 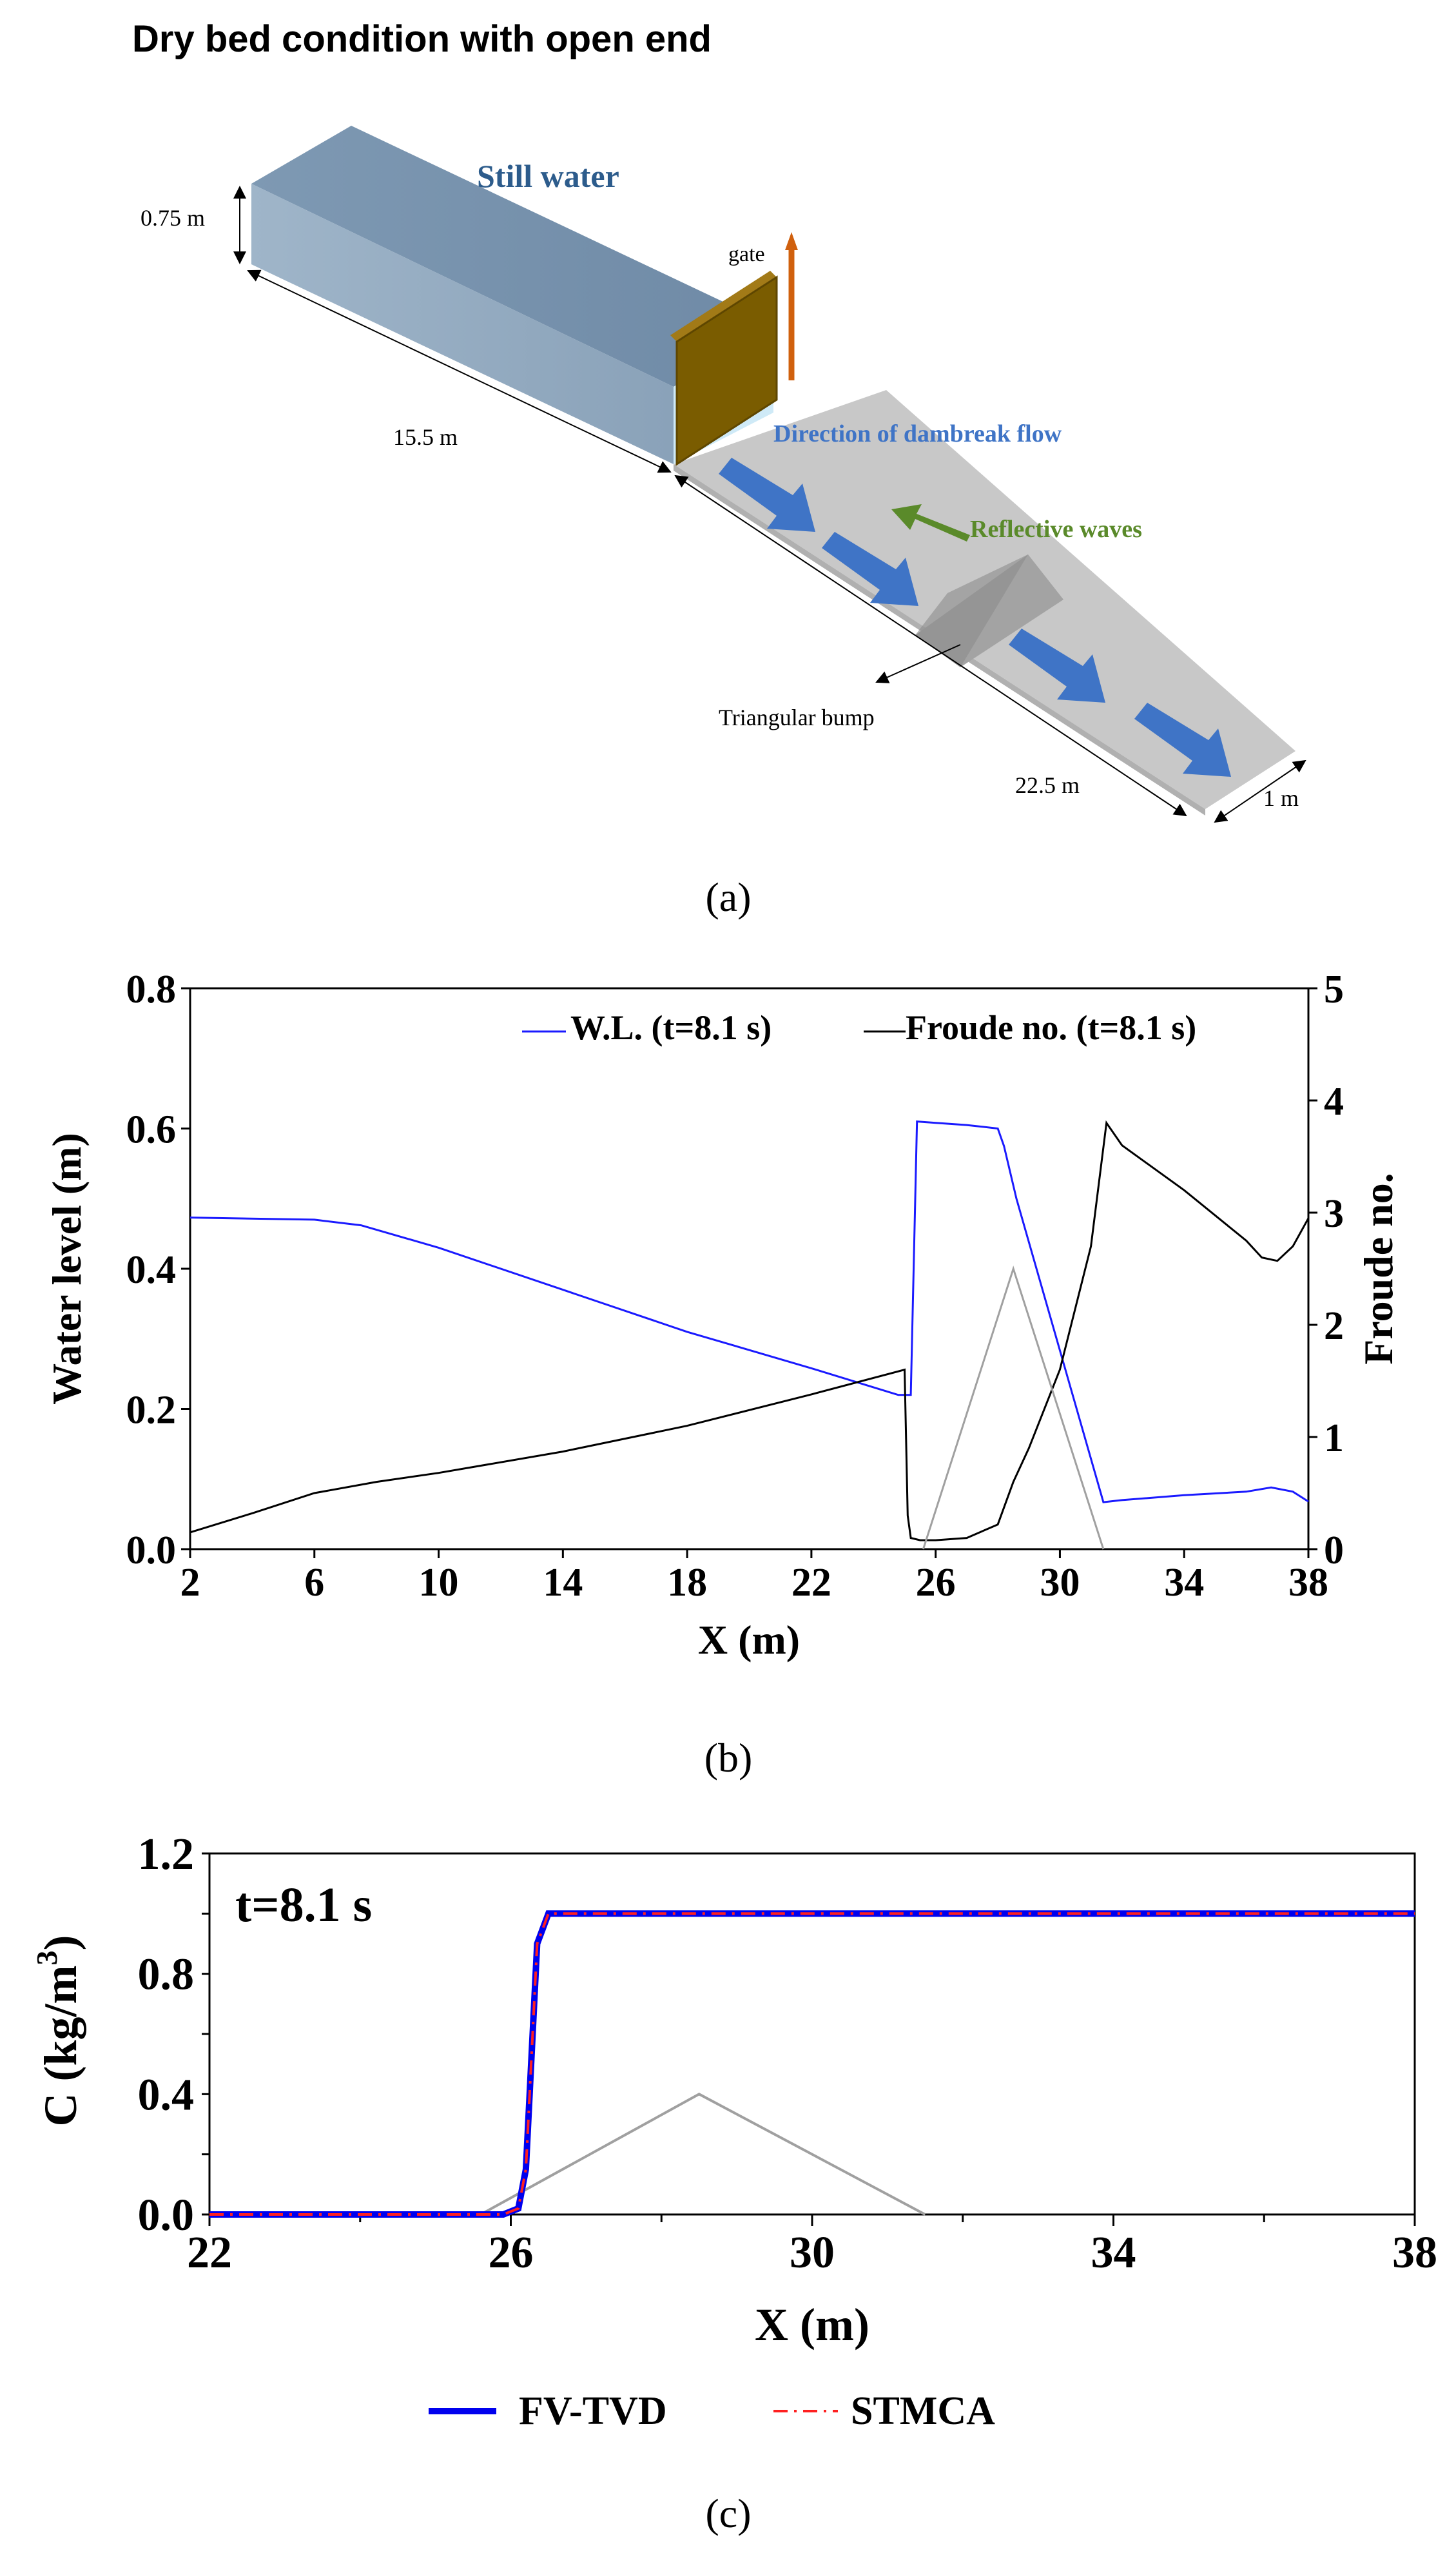 I want to click on panel-b-water-level-line, so click(x=749, y=1311).